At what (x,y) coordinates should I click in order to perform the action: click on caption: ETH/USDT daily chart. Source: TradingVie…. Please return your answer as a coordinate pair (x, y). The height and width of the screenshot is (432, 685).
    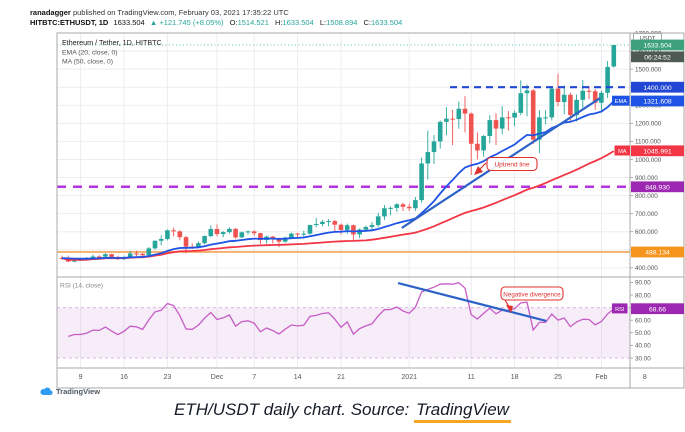
    Looking at the image, I should click on (342, 411).